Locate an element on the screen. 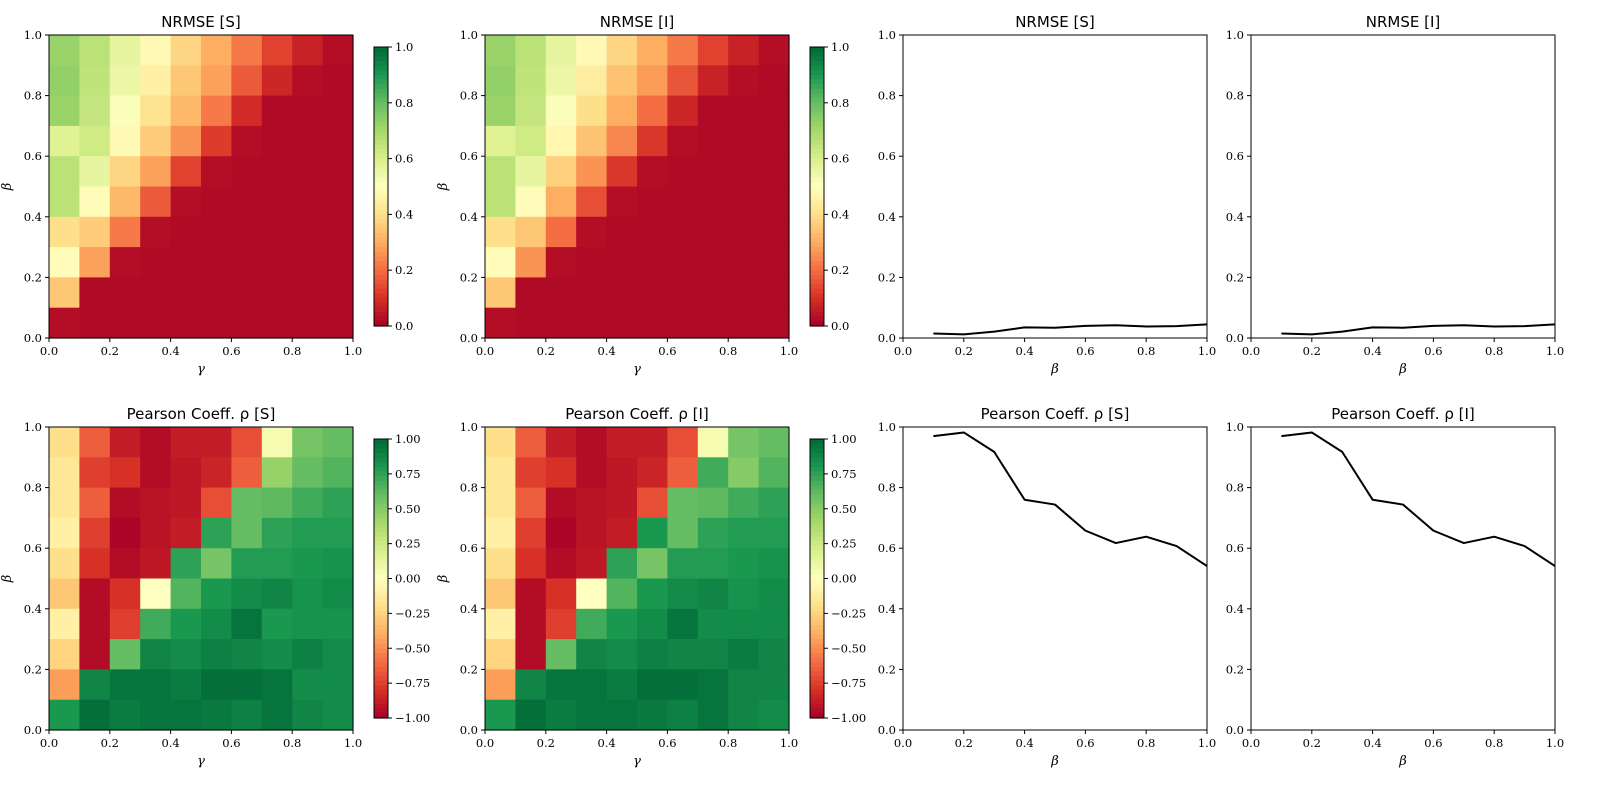 This screenshot has height=800, width=1600. y-tick-label: 0.2 is located at coordinates (887, 277).